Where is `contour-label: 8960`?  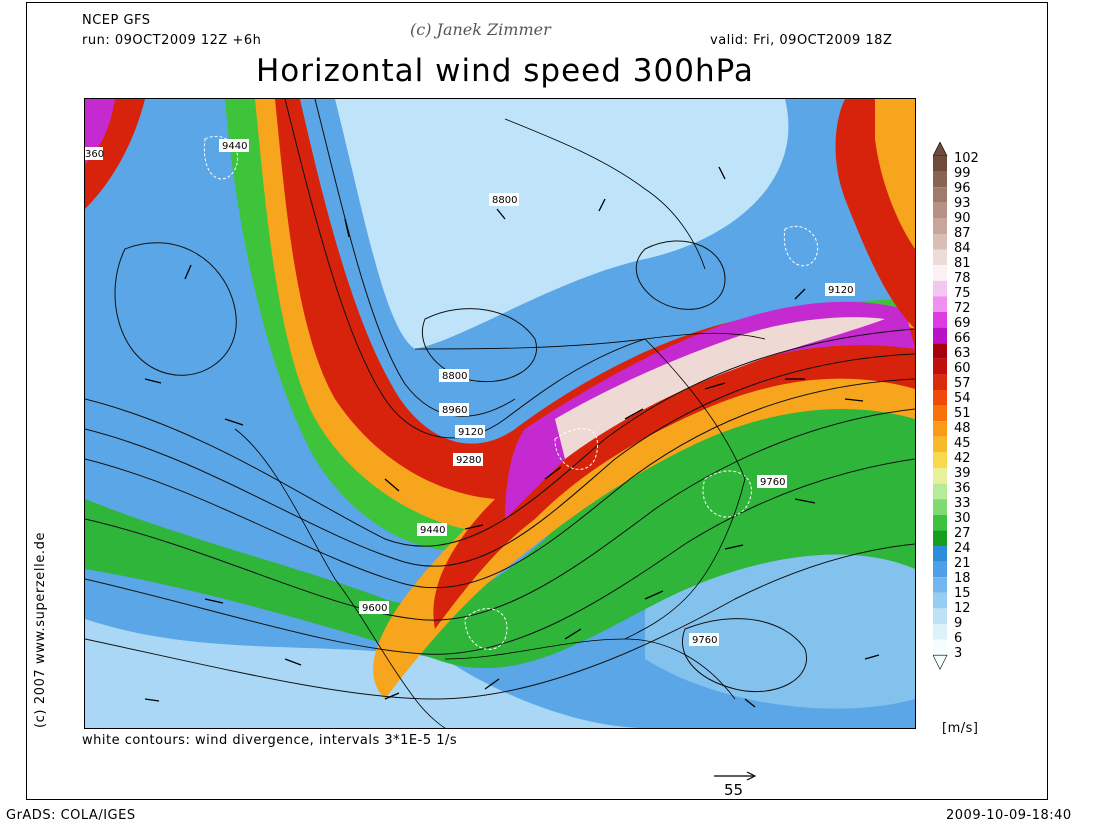
contour-label: 8960 is located at coordinates (454, 410).